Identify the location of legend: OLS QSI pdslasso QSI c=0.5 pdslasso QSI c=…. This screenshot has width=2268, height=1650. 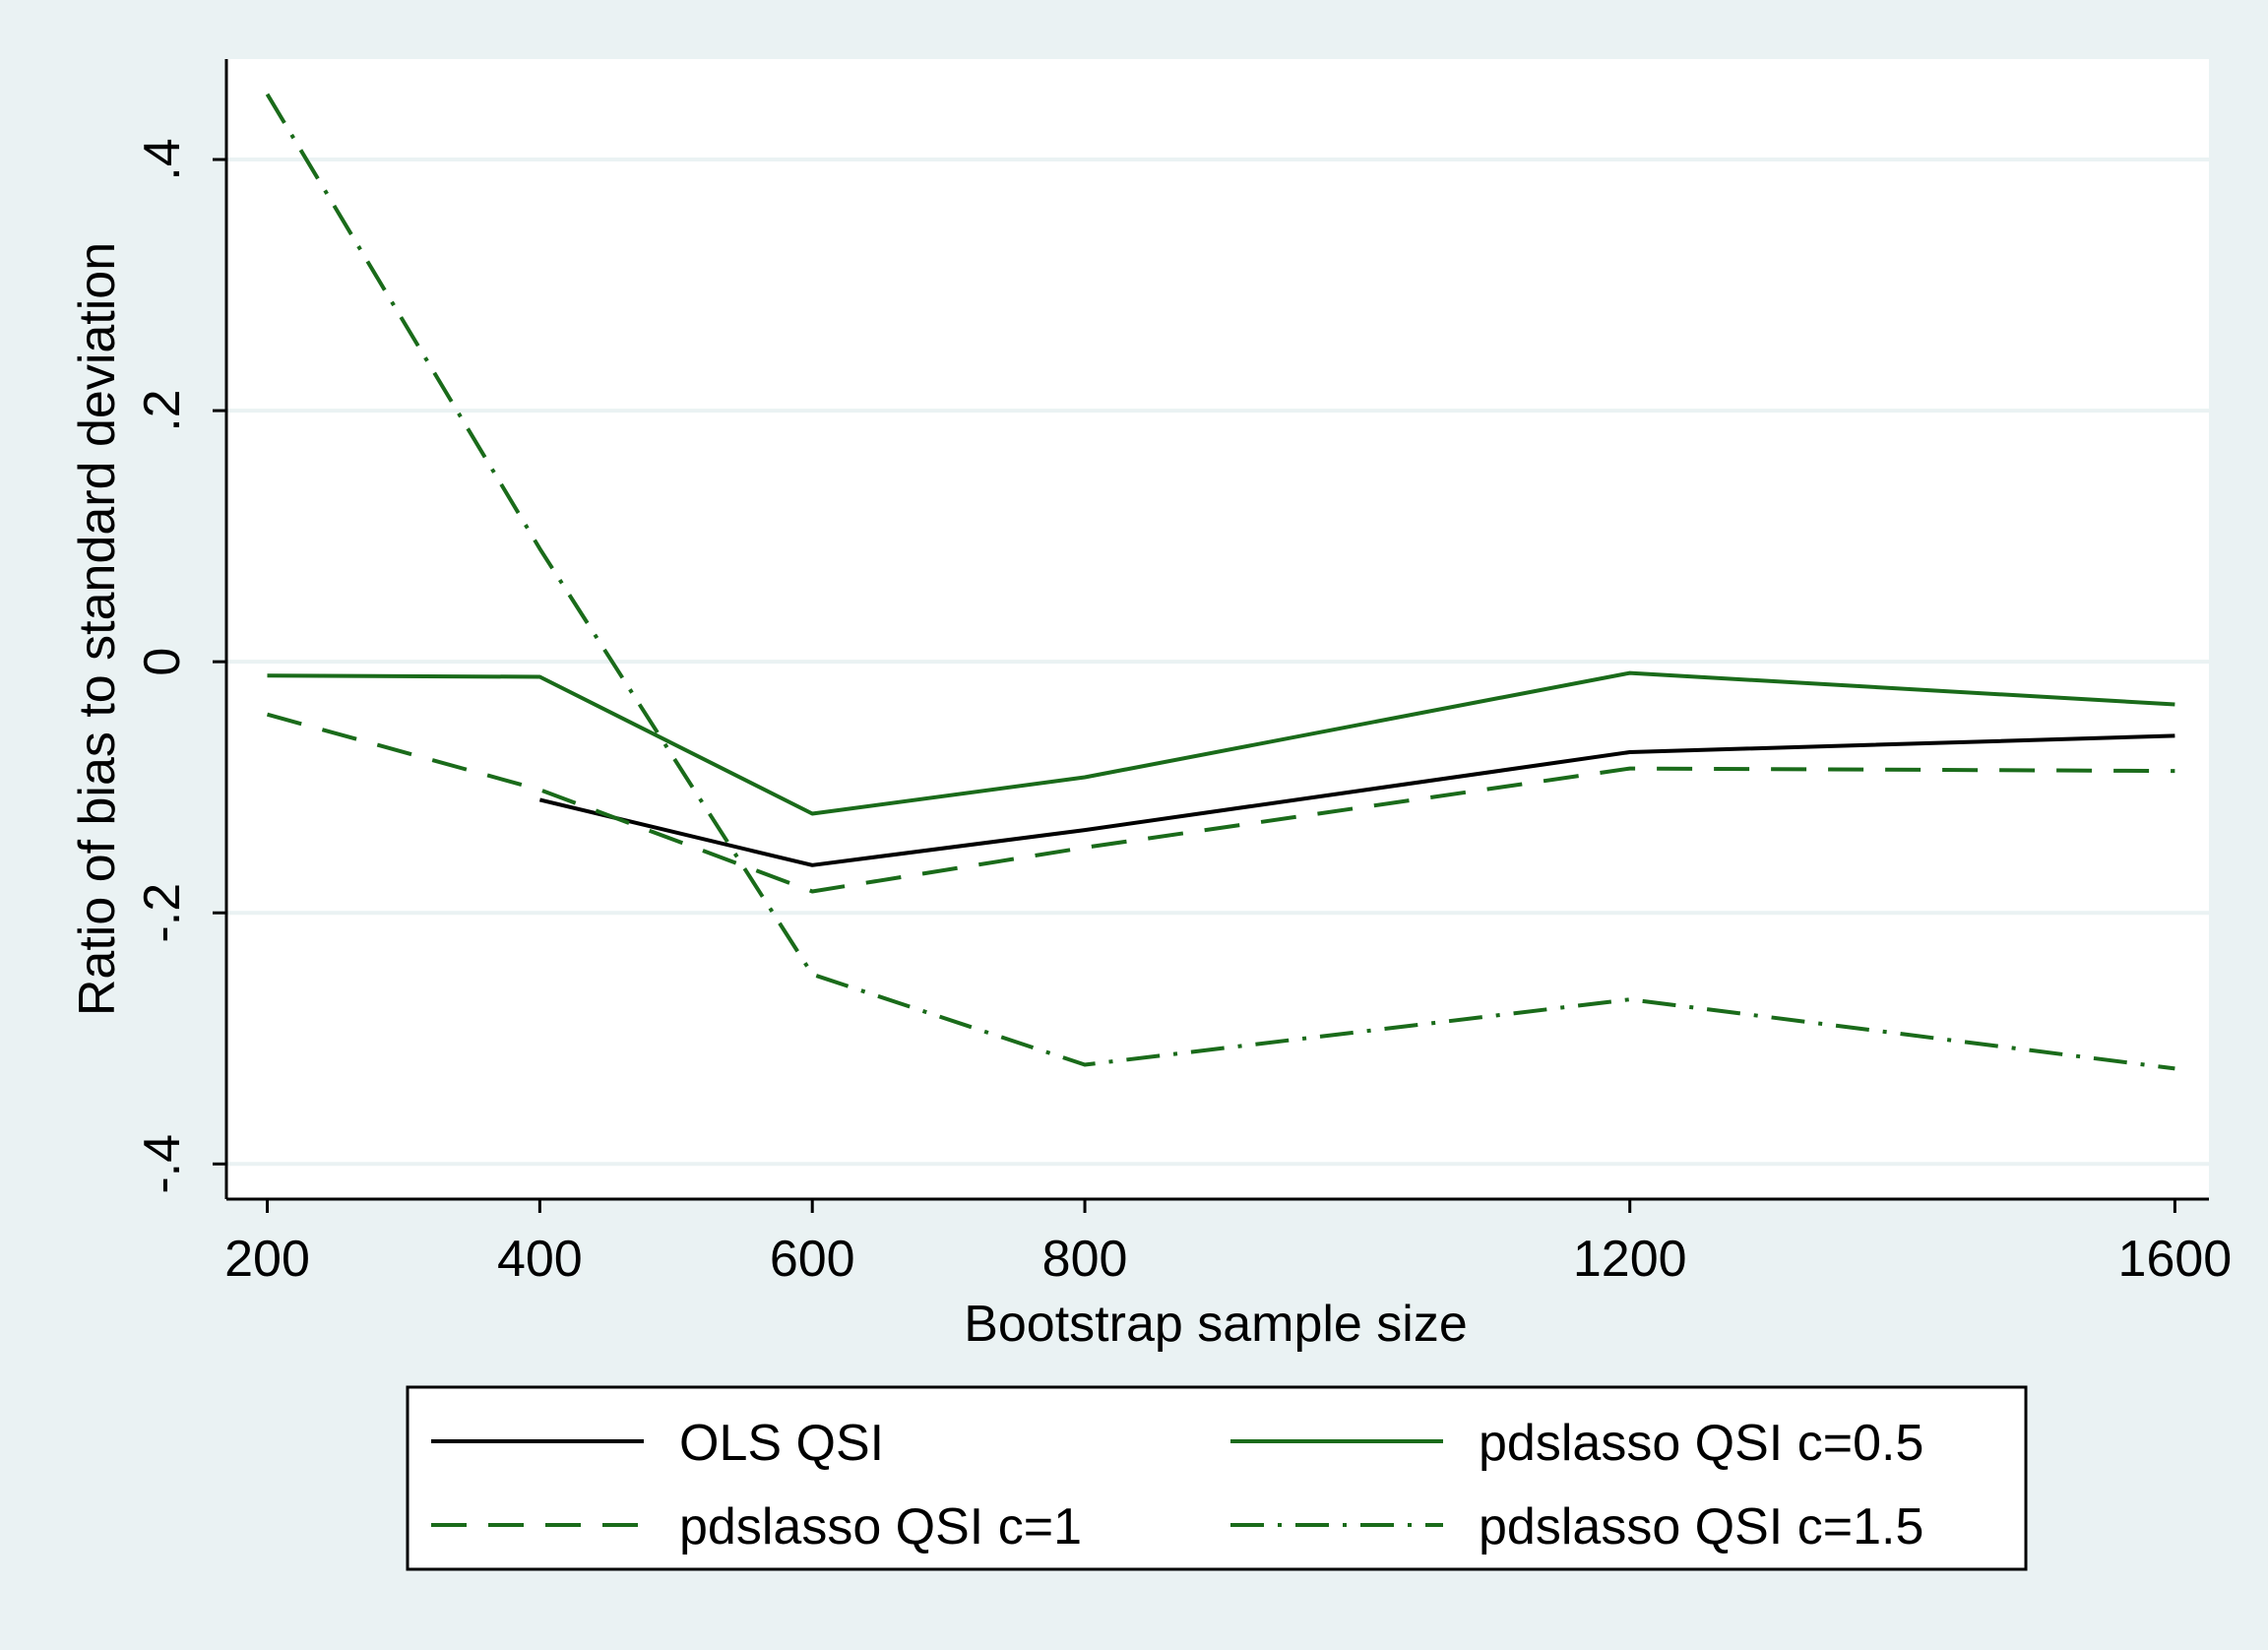
(1217, 1478).